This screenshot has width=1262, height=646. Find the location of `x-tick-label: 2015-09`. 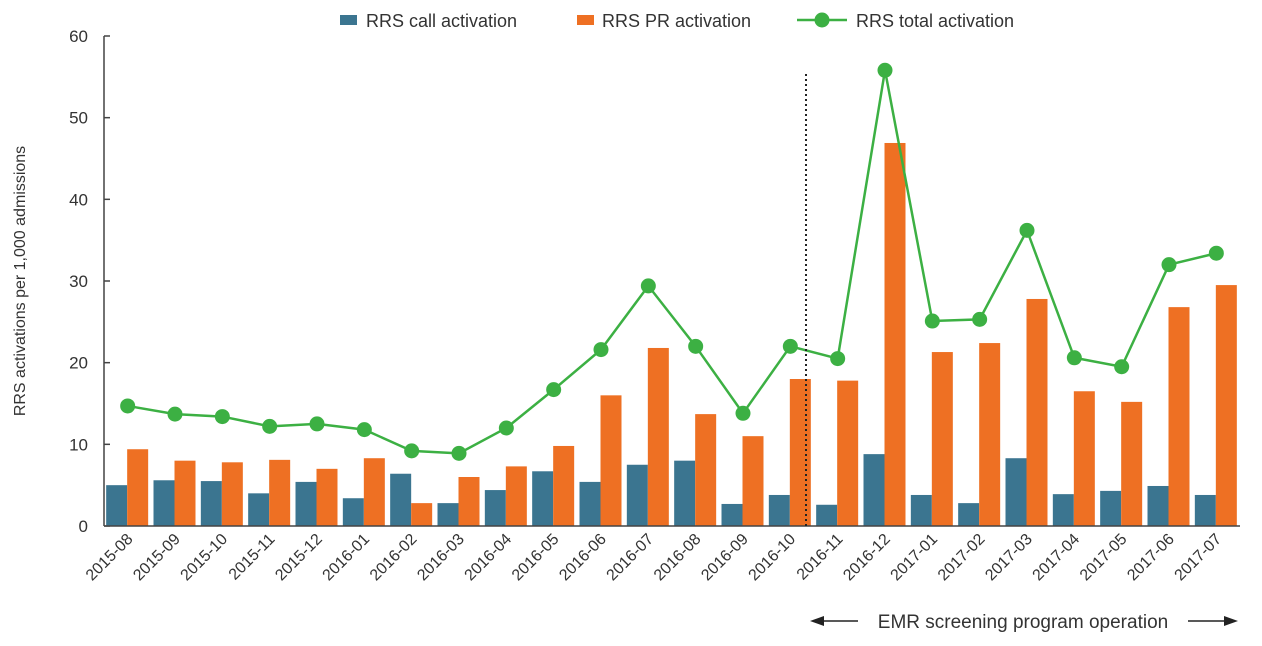

x-tick-label: 2015-09 is located at coordinates (157, 558).